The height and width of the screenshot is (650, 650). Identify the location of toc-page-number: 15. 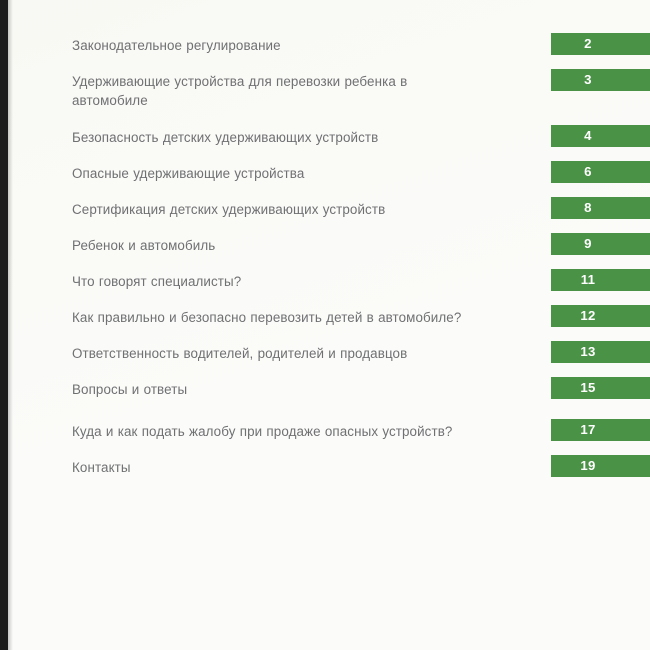
(588, 387).